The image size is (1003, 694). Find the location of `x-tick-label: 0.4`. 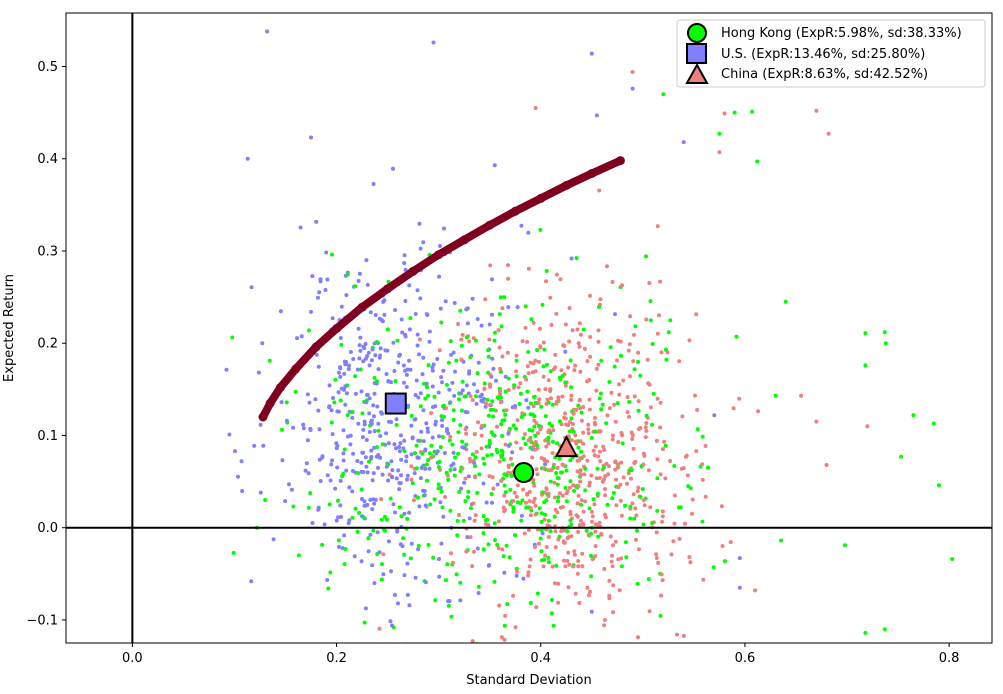

x-tick-label: 0.4 is located at coordinates (540, 658).